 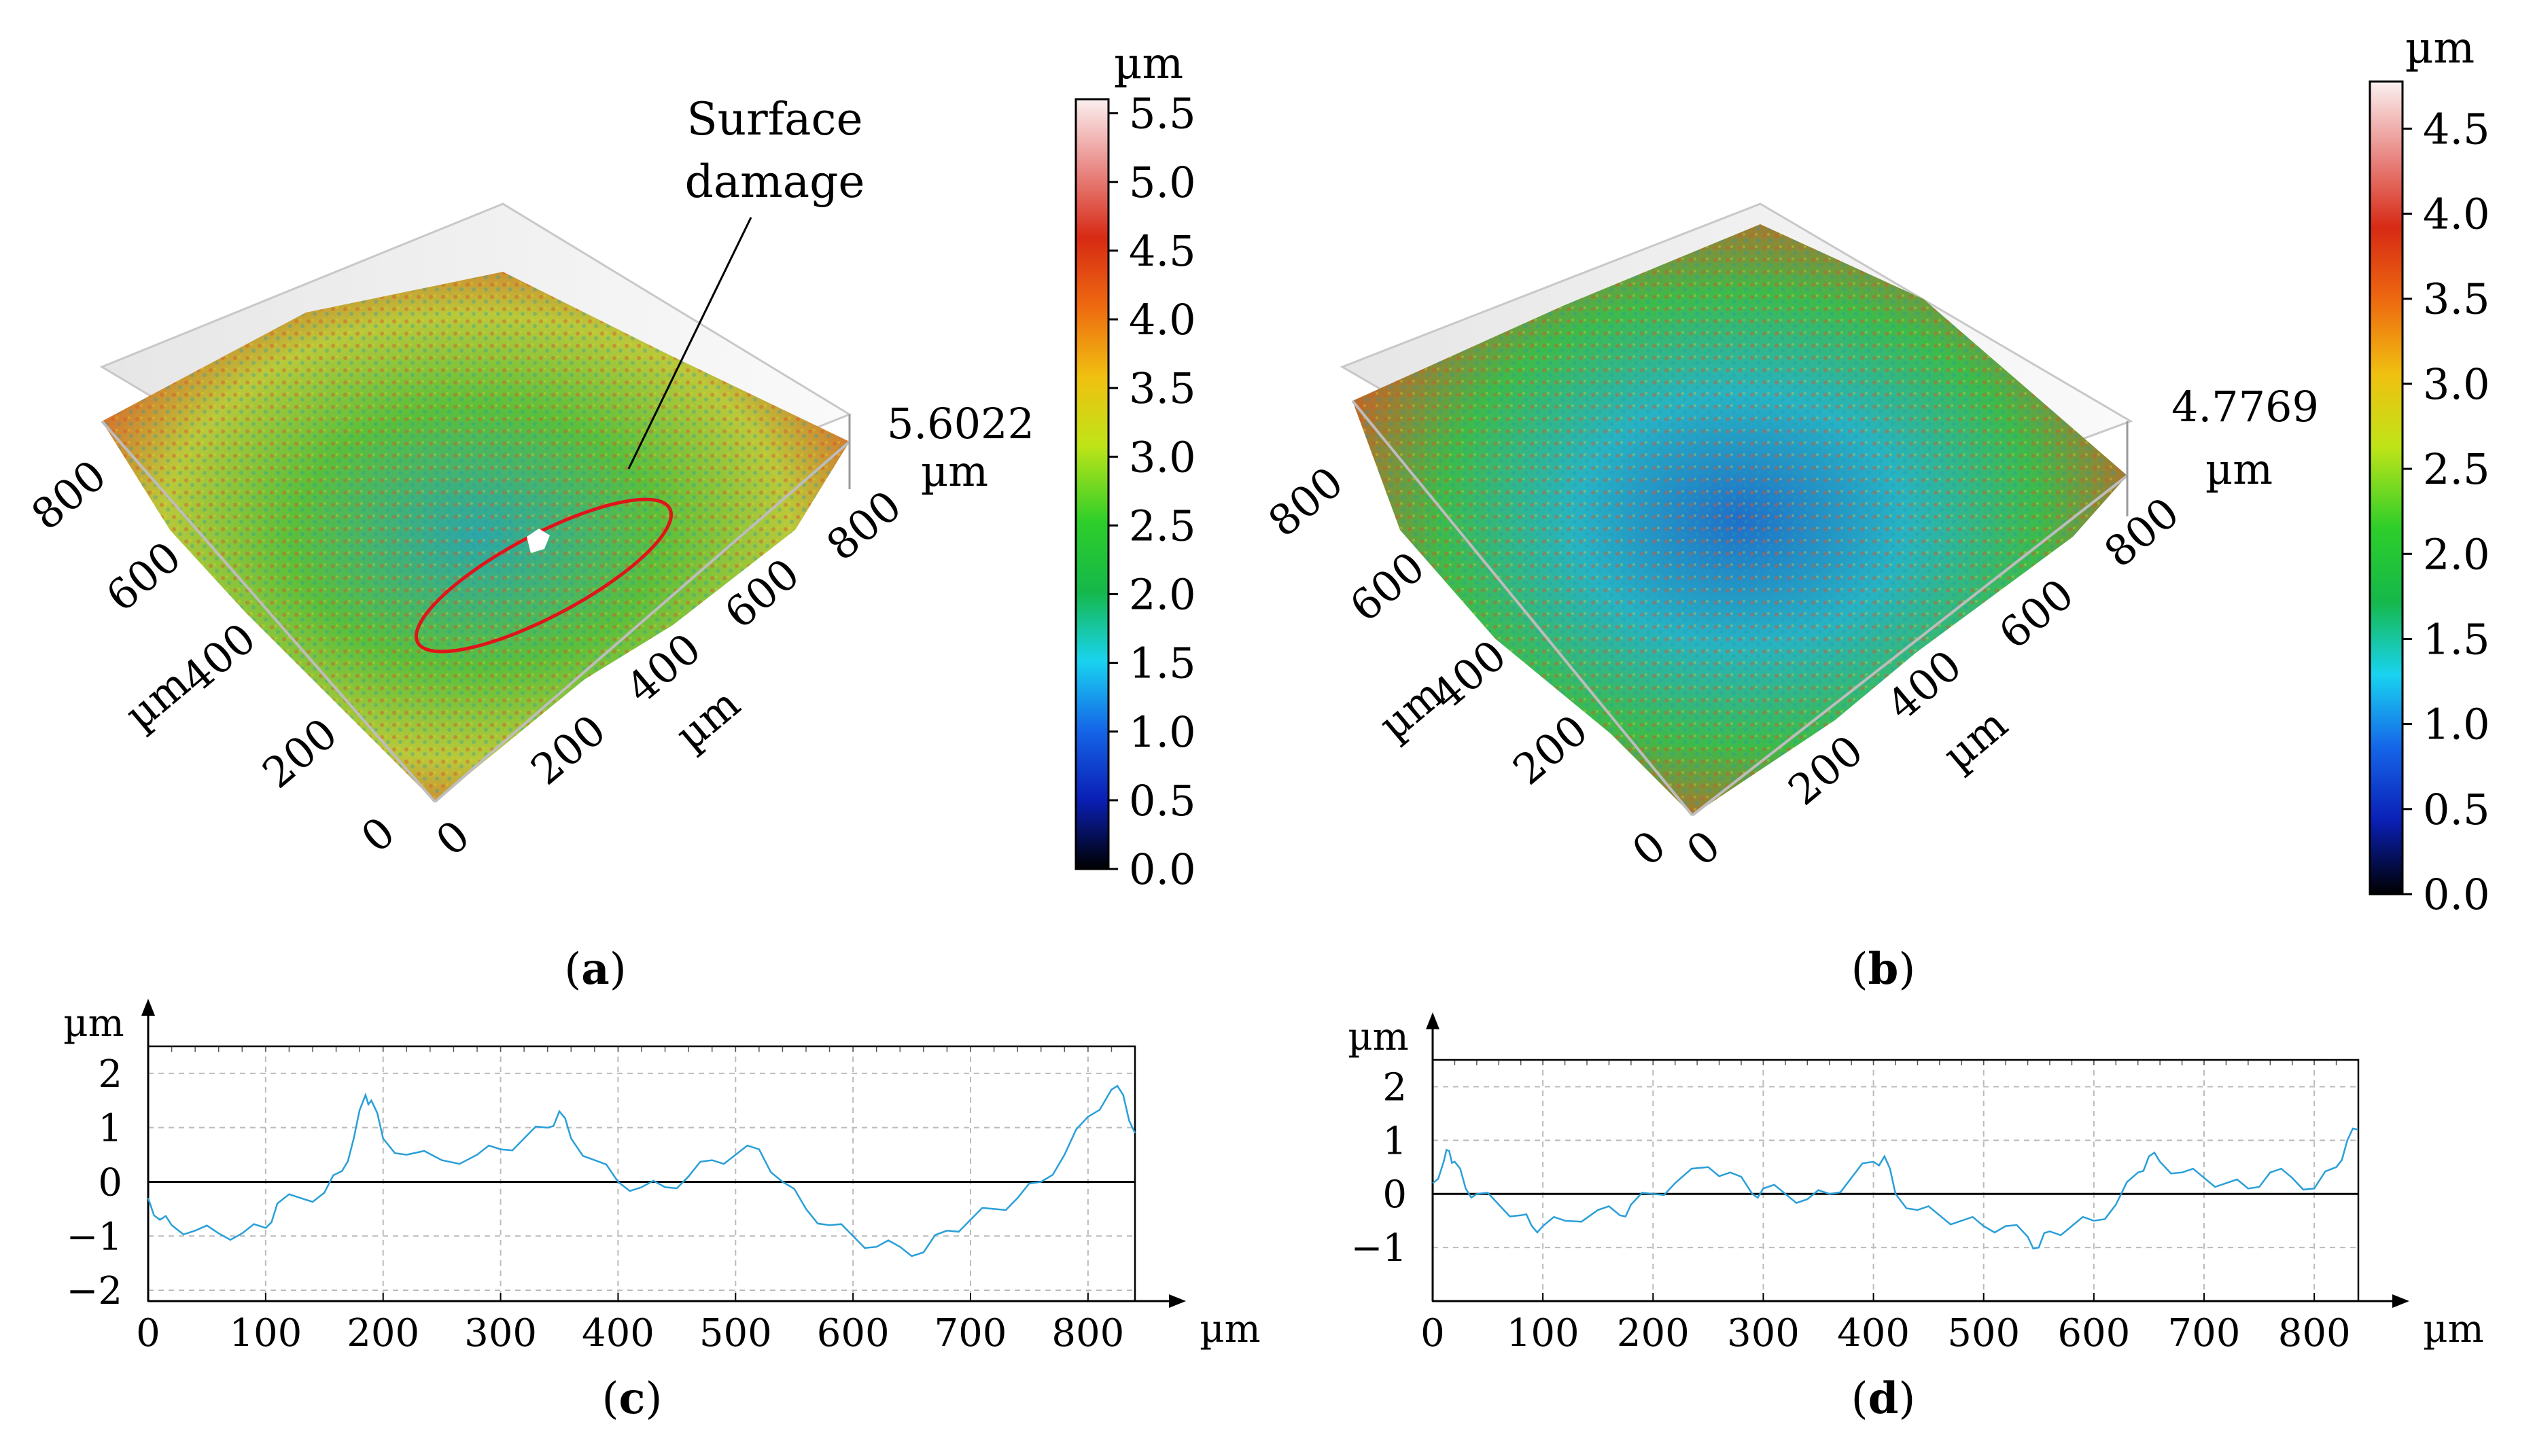 I want to click on right-tick-0: 0, so click(x=1703, y=849).